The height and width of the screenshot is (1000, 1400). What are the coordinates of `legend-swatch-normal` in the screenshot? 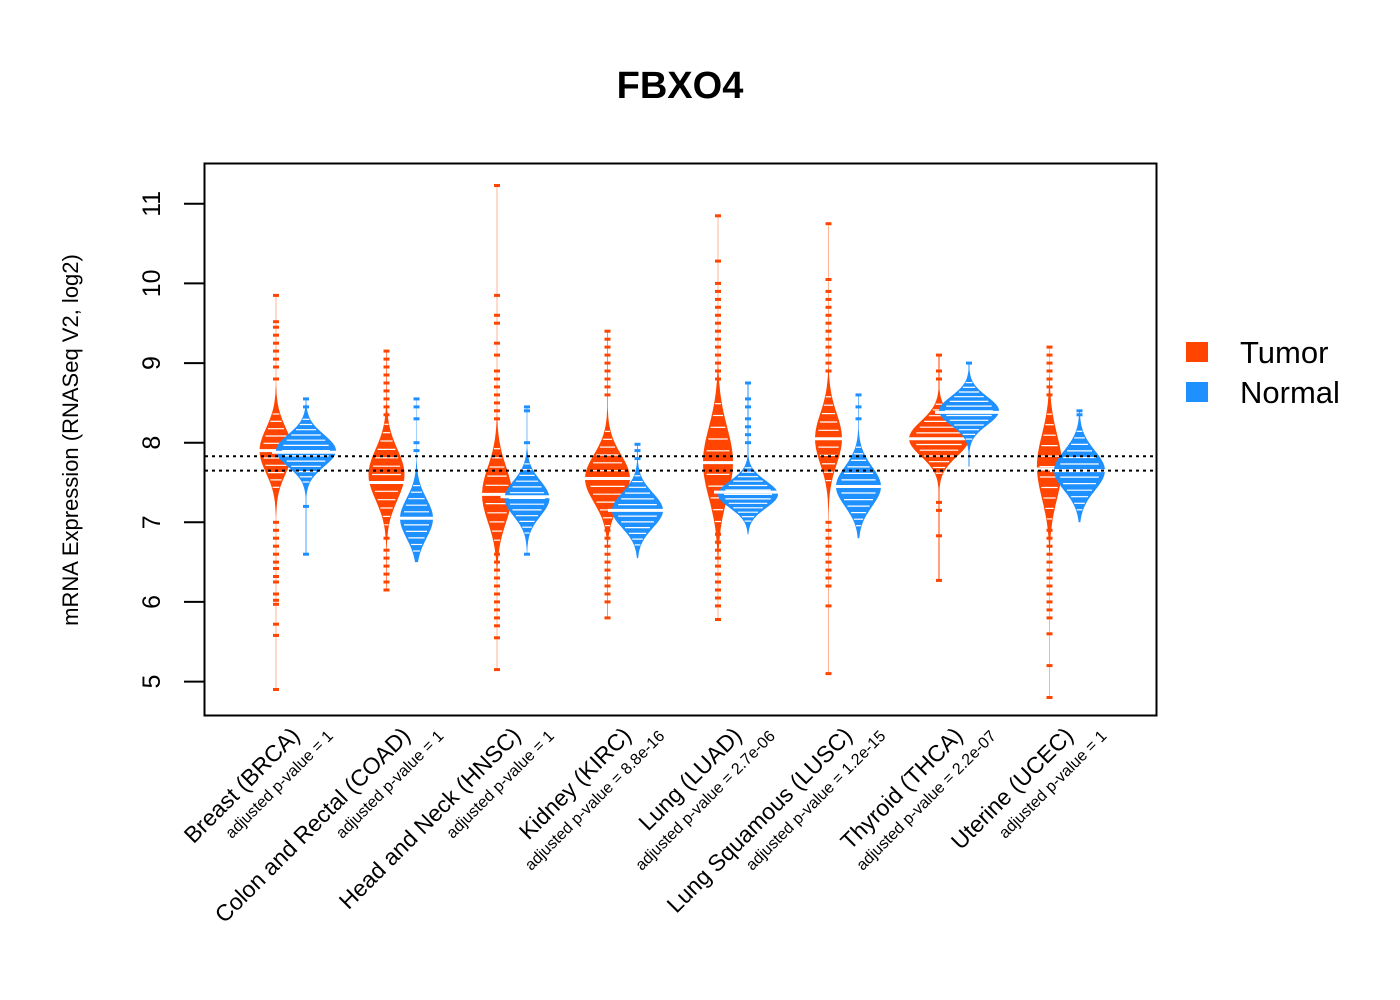 It's located at (1197, 392).